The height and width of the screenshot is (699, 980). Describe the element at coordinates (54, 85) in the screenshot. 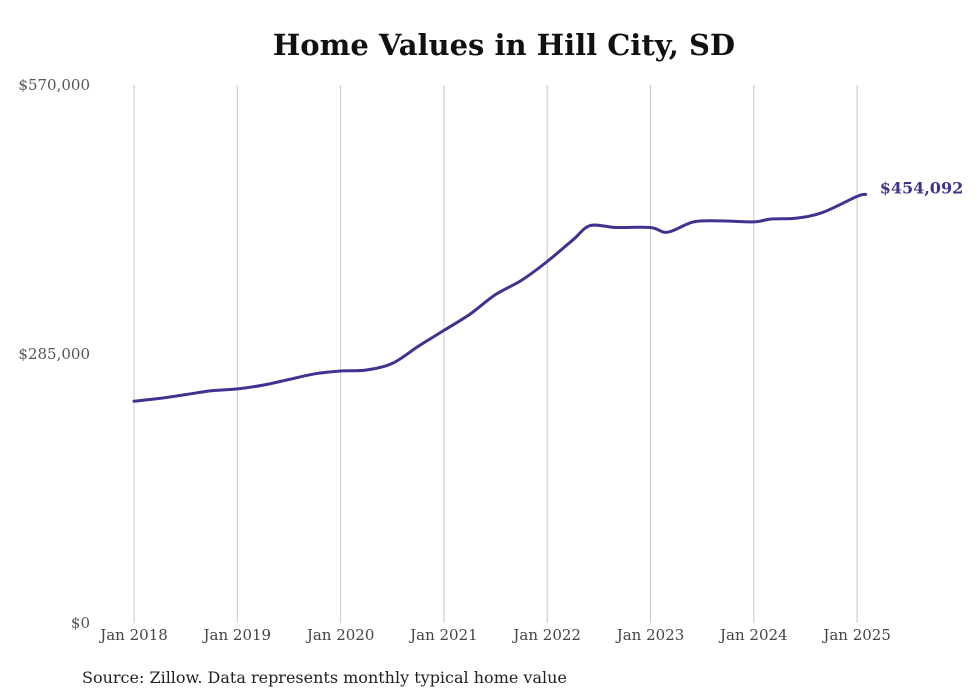

I see `y-tick-label: $570,000` at that location.